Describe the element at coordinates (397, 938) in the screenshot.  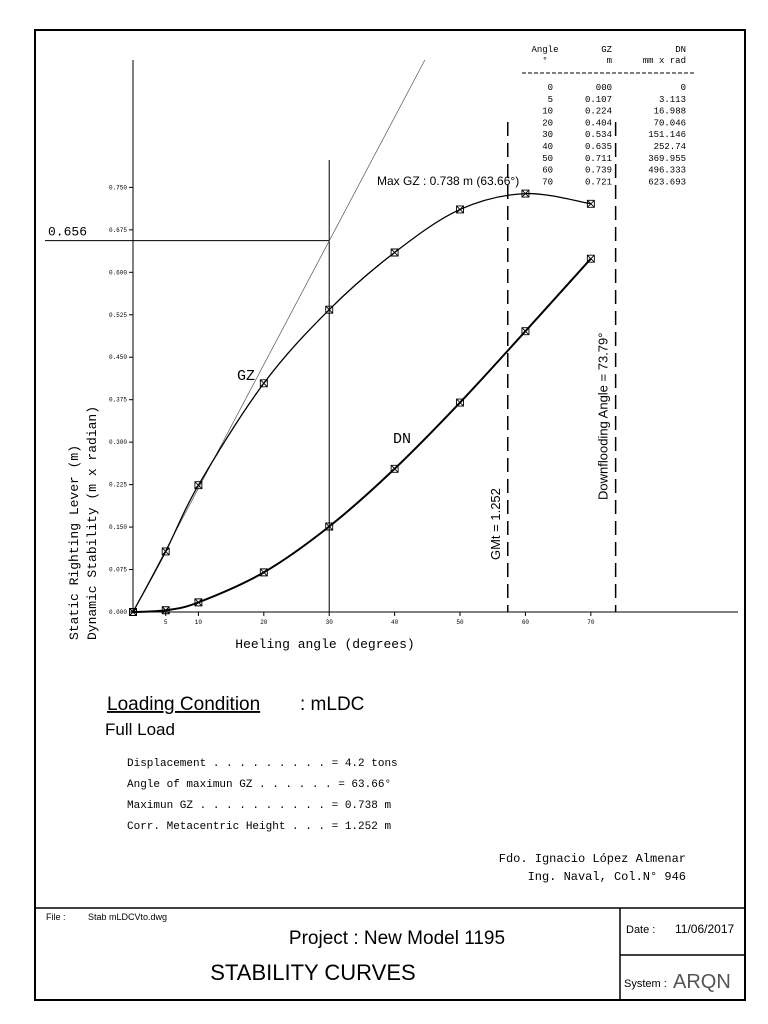
I see `project: Project : New Model 1195` at that location.